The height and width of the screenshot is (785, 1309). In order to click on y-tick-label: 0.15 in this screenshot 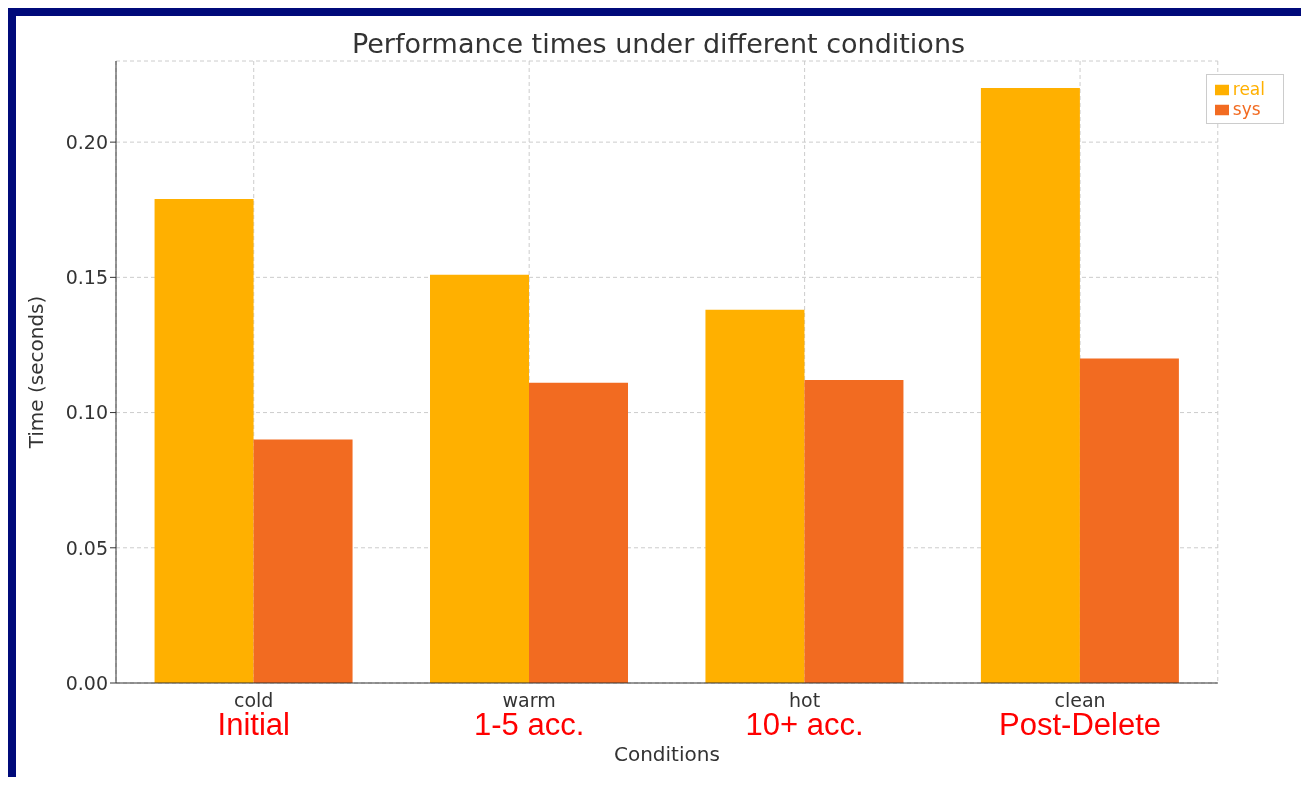, I will do `click(86, 277)`.